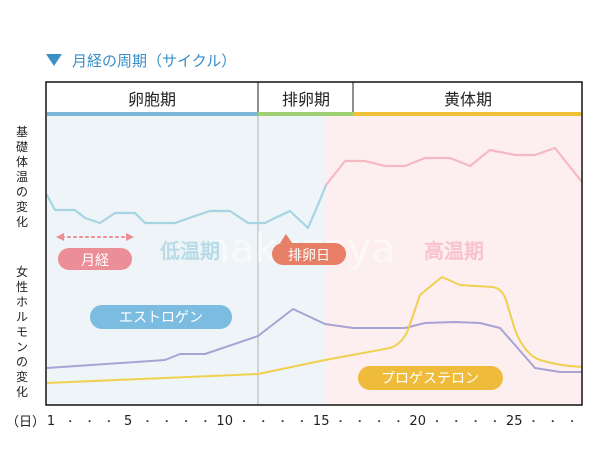 Image resolution: width=596 pixels, height=466 pixels. I want to click on ovulation-day-callout: 排卵日, so click(309, 249).